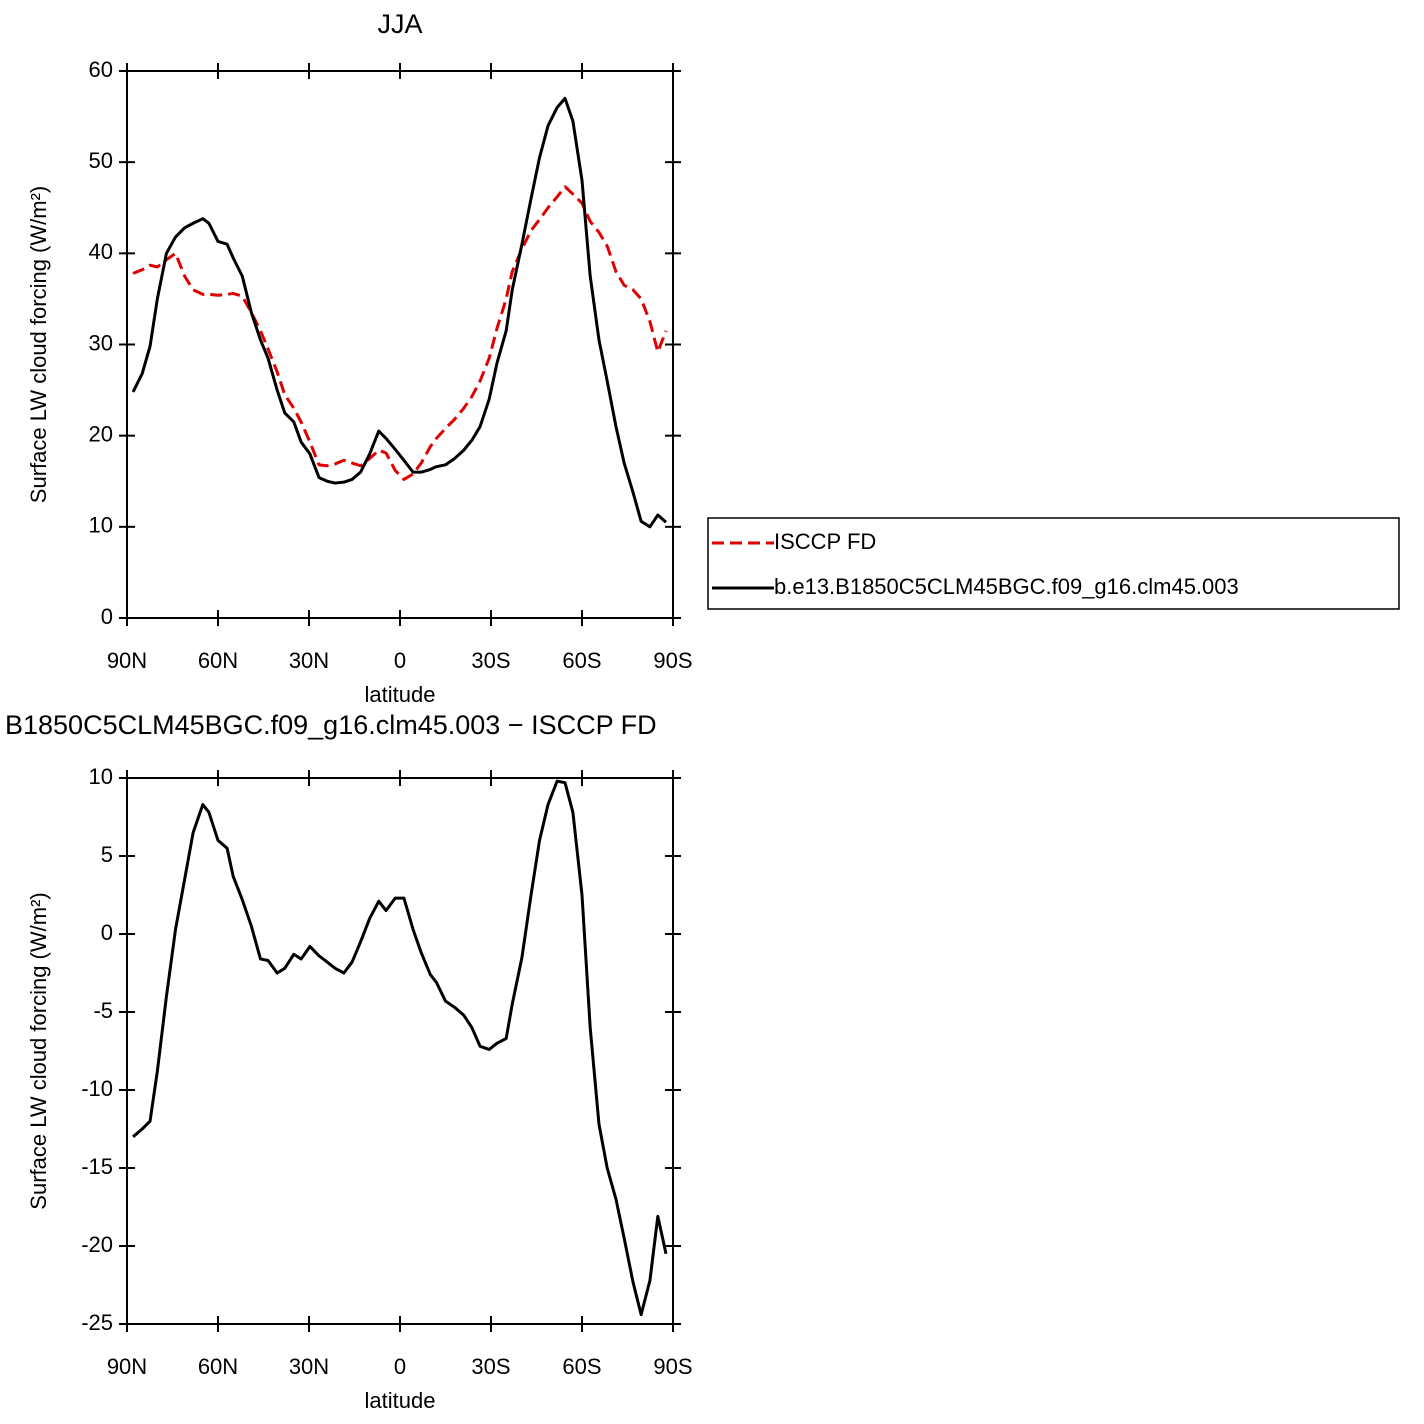 The image size is (1424, 1424). What do you see at coordinates (1006, 586) in the screenshot?
I see `legend-label: b.e13.B1850C5CLM45BGC.f09_g16.clm45.003` at bounding box center [1006, 586].